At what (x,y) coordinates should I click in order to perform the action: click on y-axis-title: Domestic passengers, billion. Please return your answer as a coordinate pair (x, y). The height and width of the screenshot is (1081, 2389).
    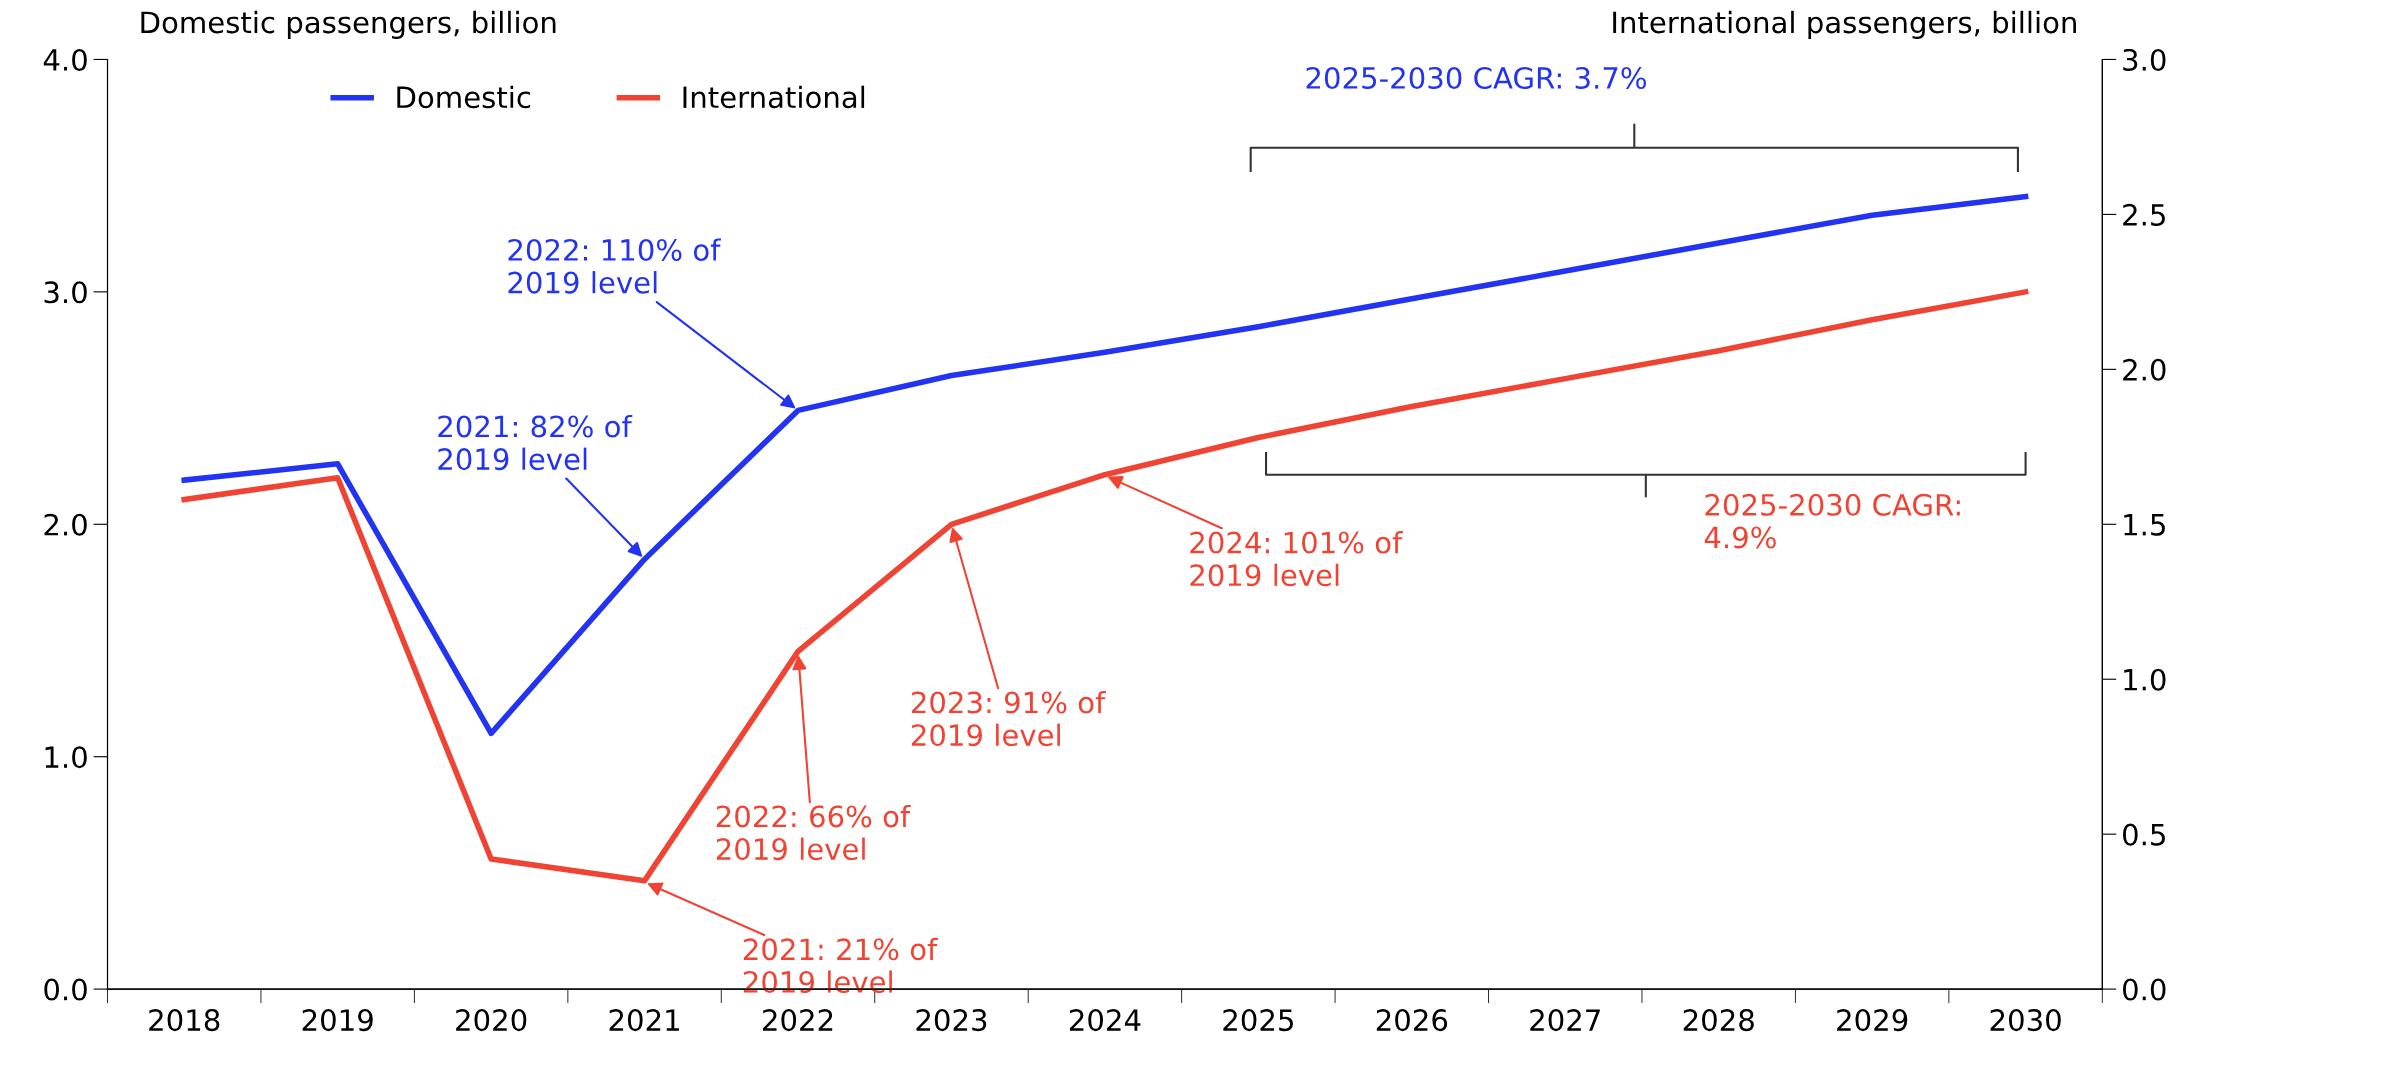
    Looking at the image, I should click on (348, 25).